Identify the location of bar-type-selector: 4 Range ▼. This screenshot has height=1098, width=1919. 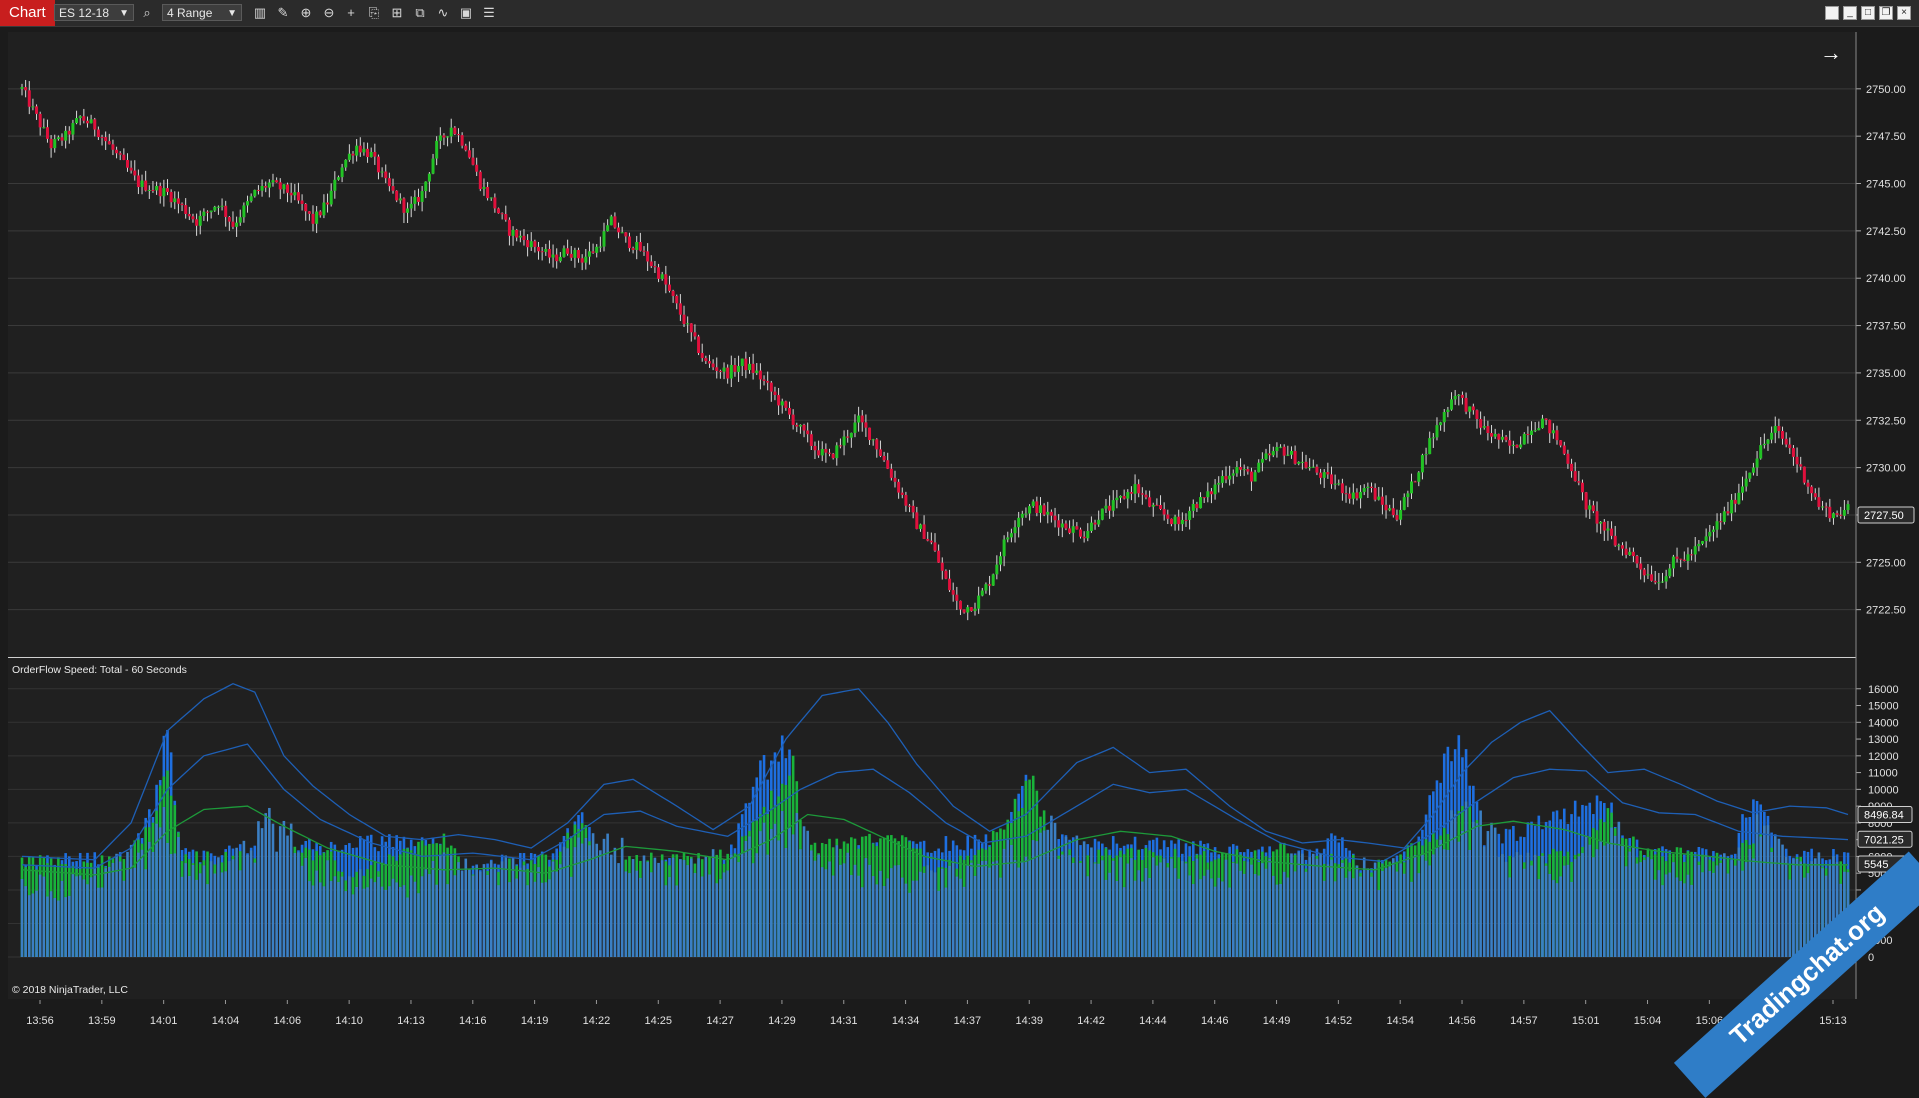
(202, 12).